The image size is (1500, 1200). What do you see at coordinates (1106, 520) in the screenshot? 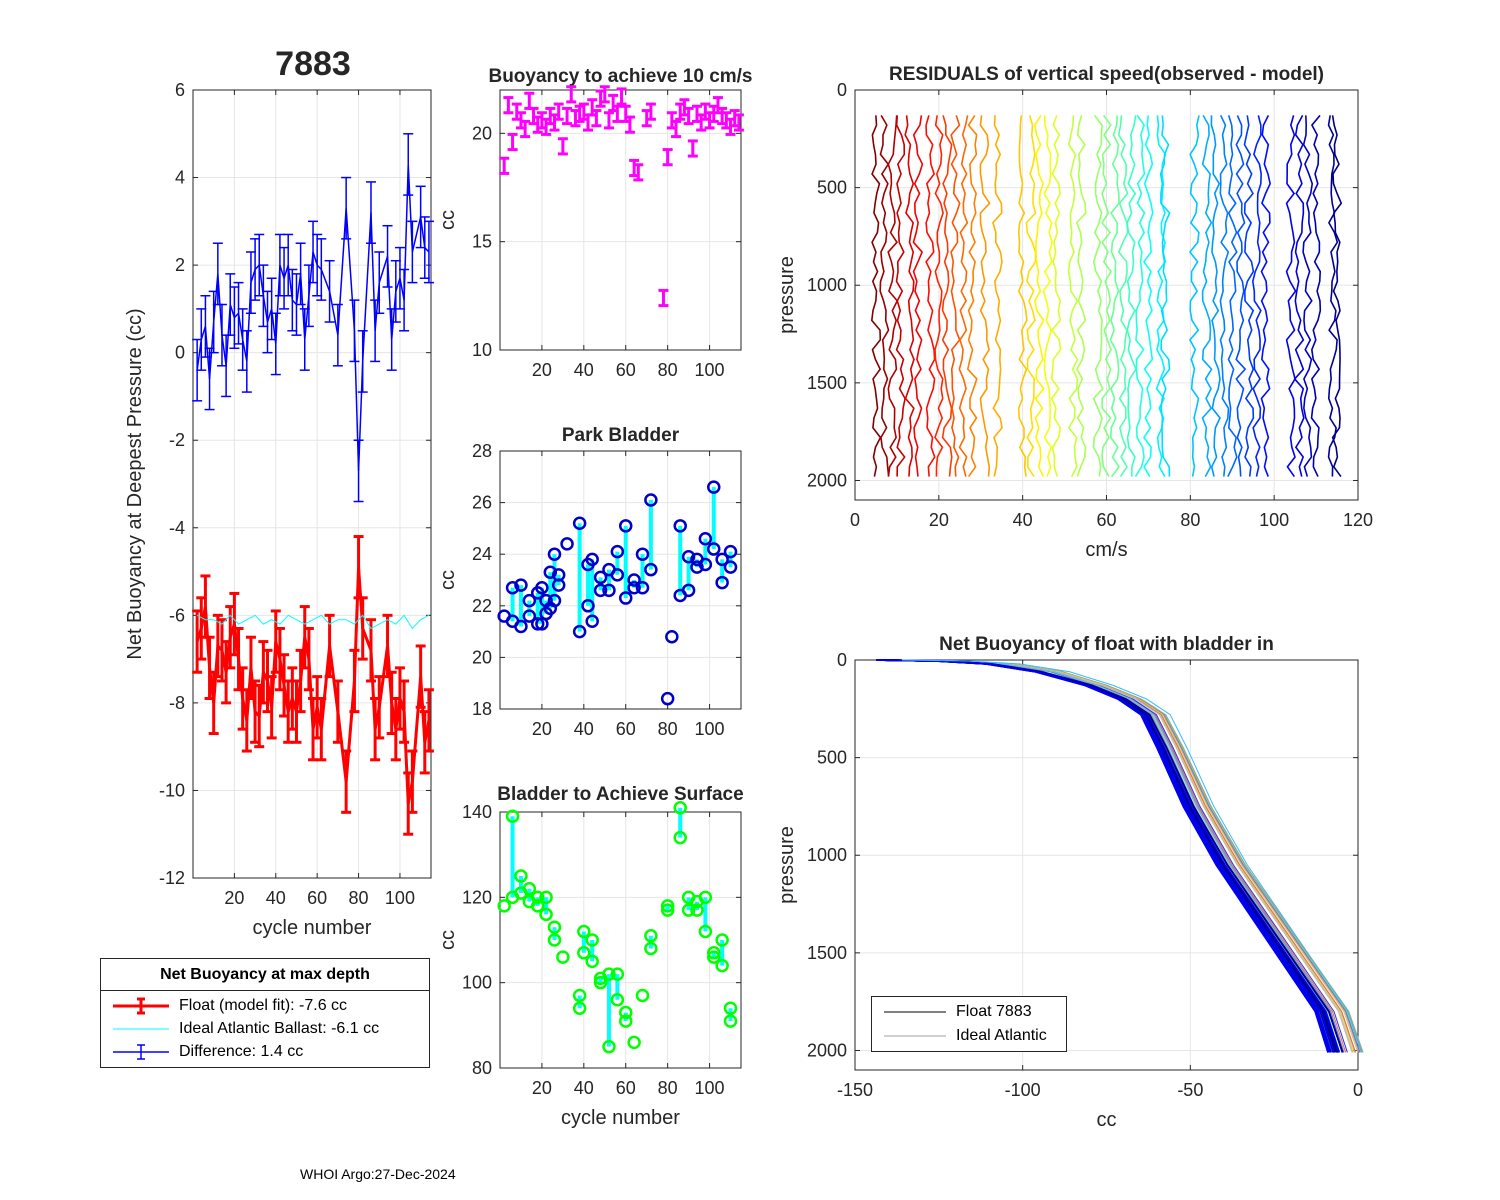
I see `residuals-tick-label-x: 60` at bounding box center [1106, 520].